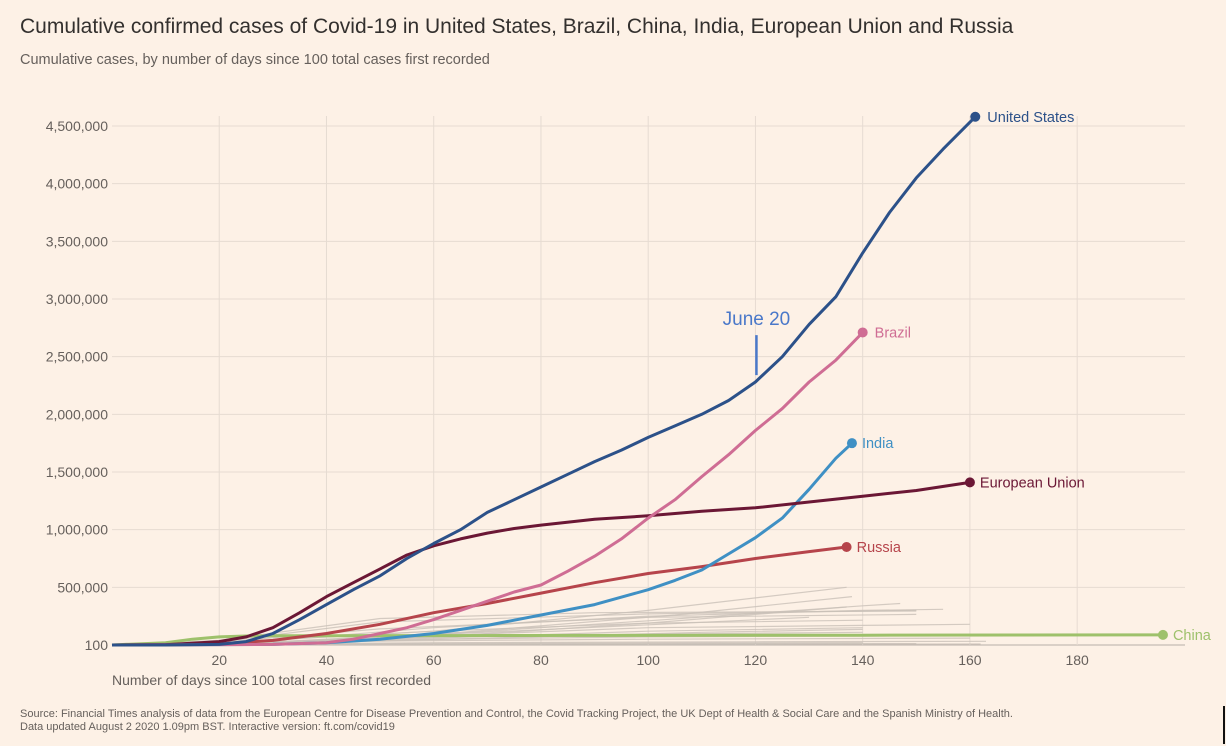 This screenshot has height=746, width=1226. What do you see at coordinates (479, 596) in the screenshot?
I see `series-line-russia` at bounding box center [479, 596].